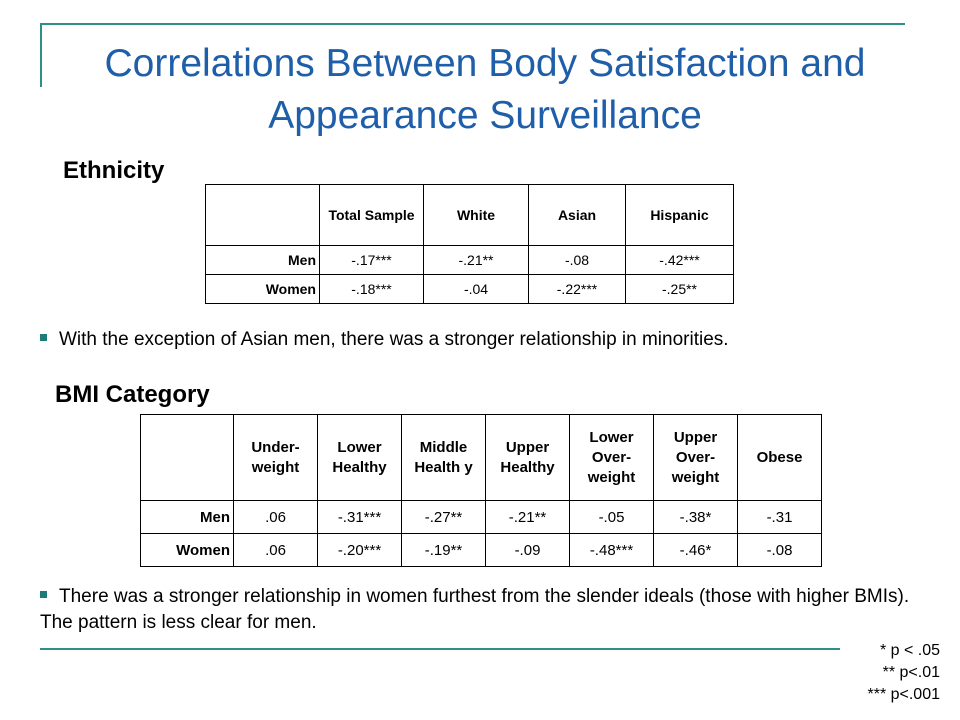 This screenshot has width=960, height=720. I want to click on col-header-total-sample: Total Sample, so click(371, 215).